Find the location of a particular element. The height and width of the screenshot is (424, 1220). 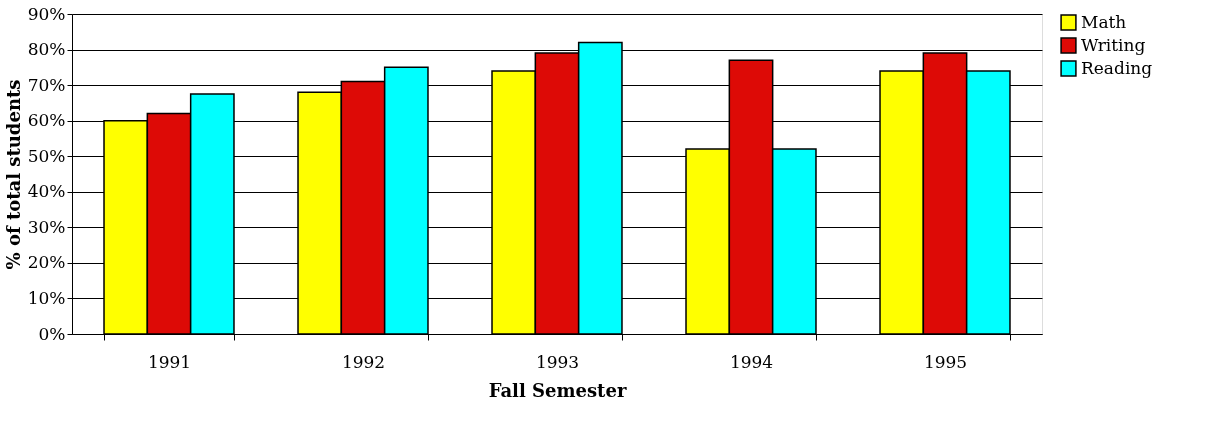

y-tick-label: 10% is located at coordinates (46, 297).